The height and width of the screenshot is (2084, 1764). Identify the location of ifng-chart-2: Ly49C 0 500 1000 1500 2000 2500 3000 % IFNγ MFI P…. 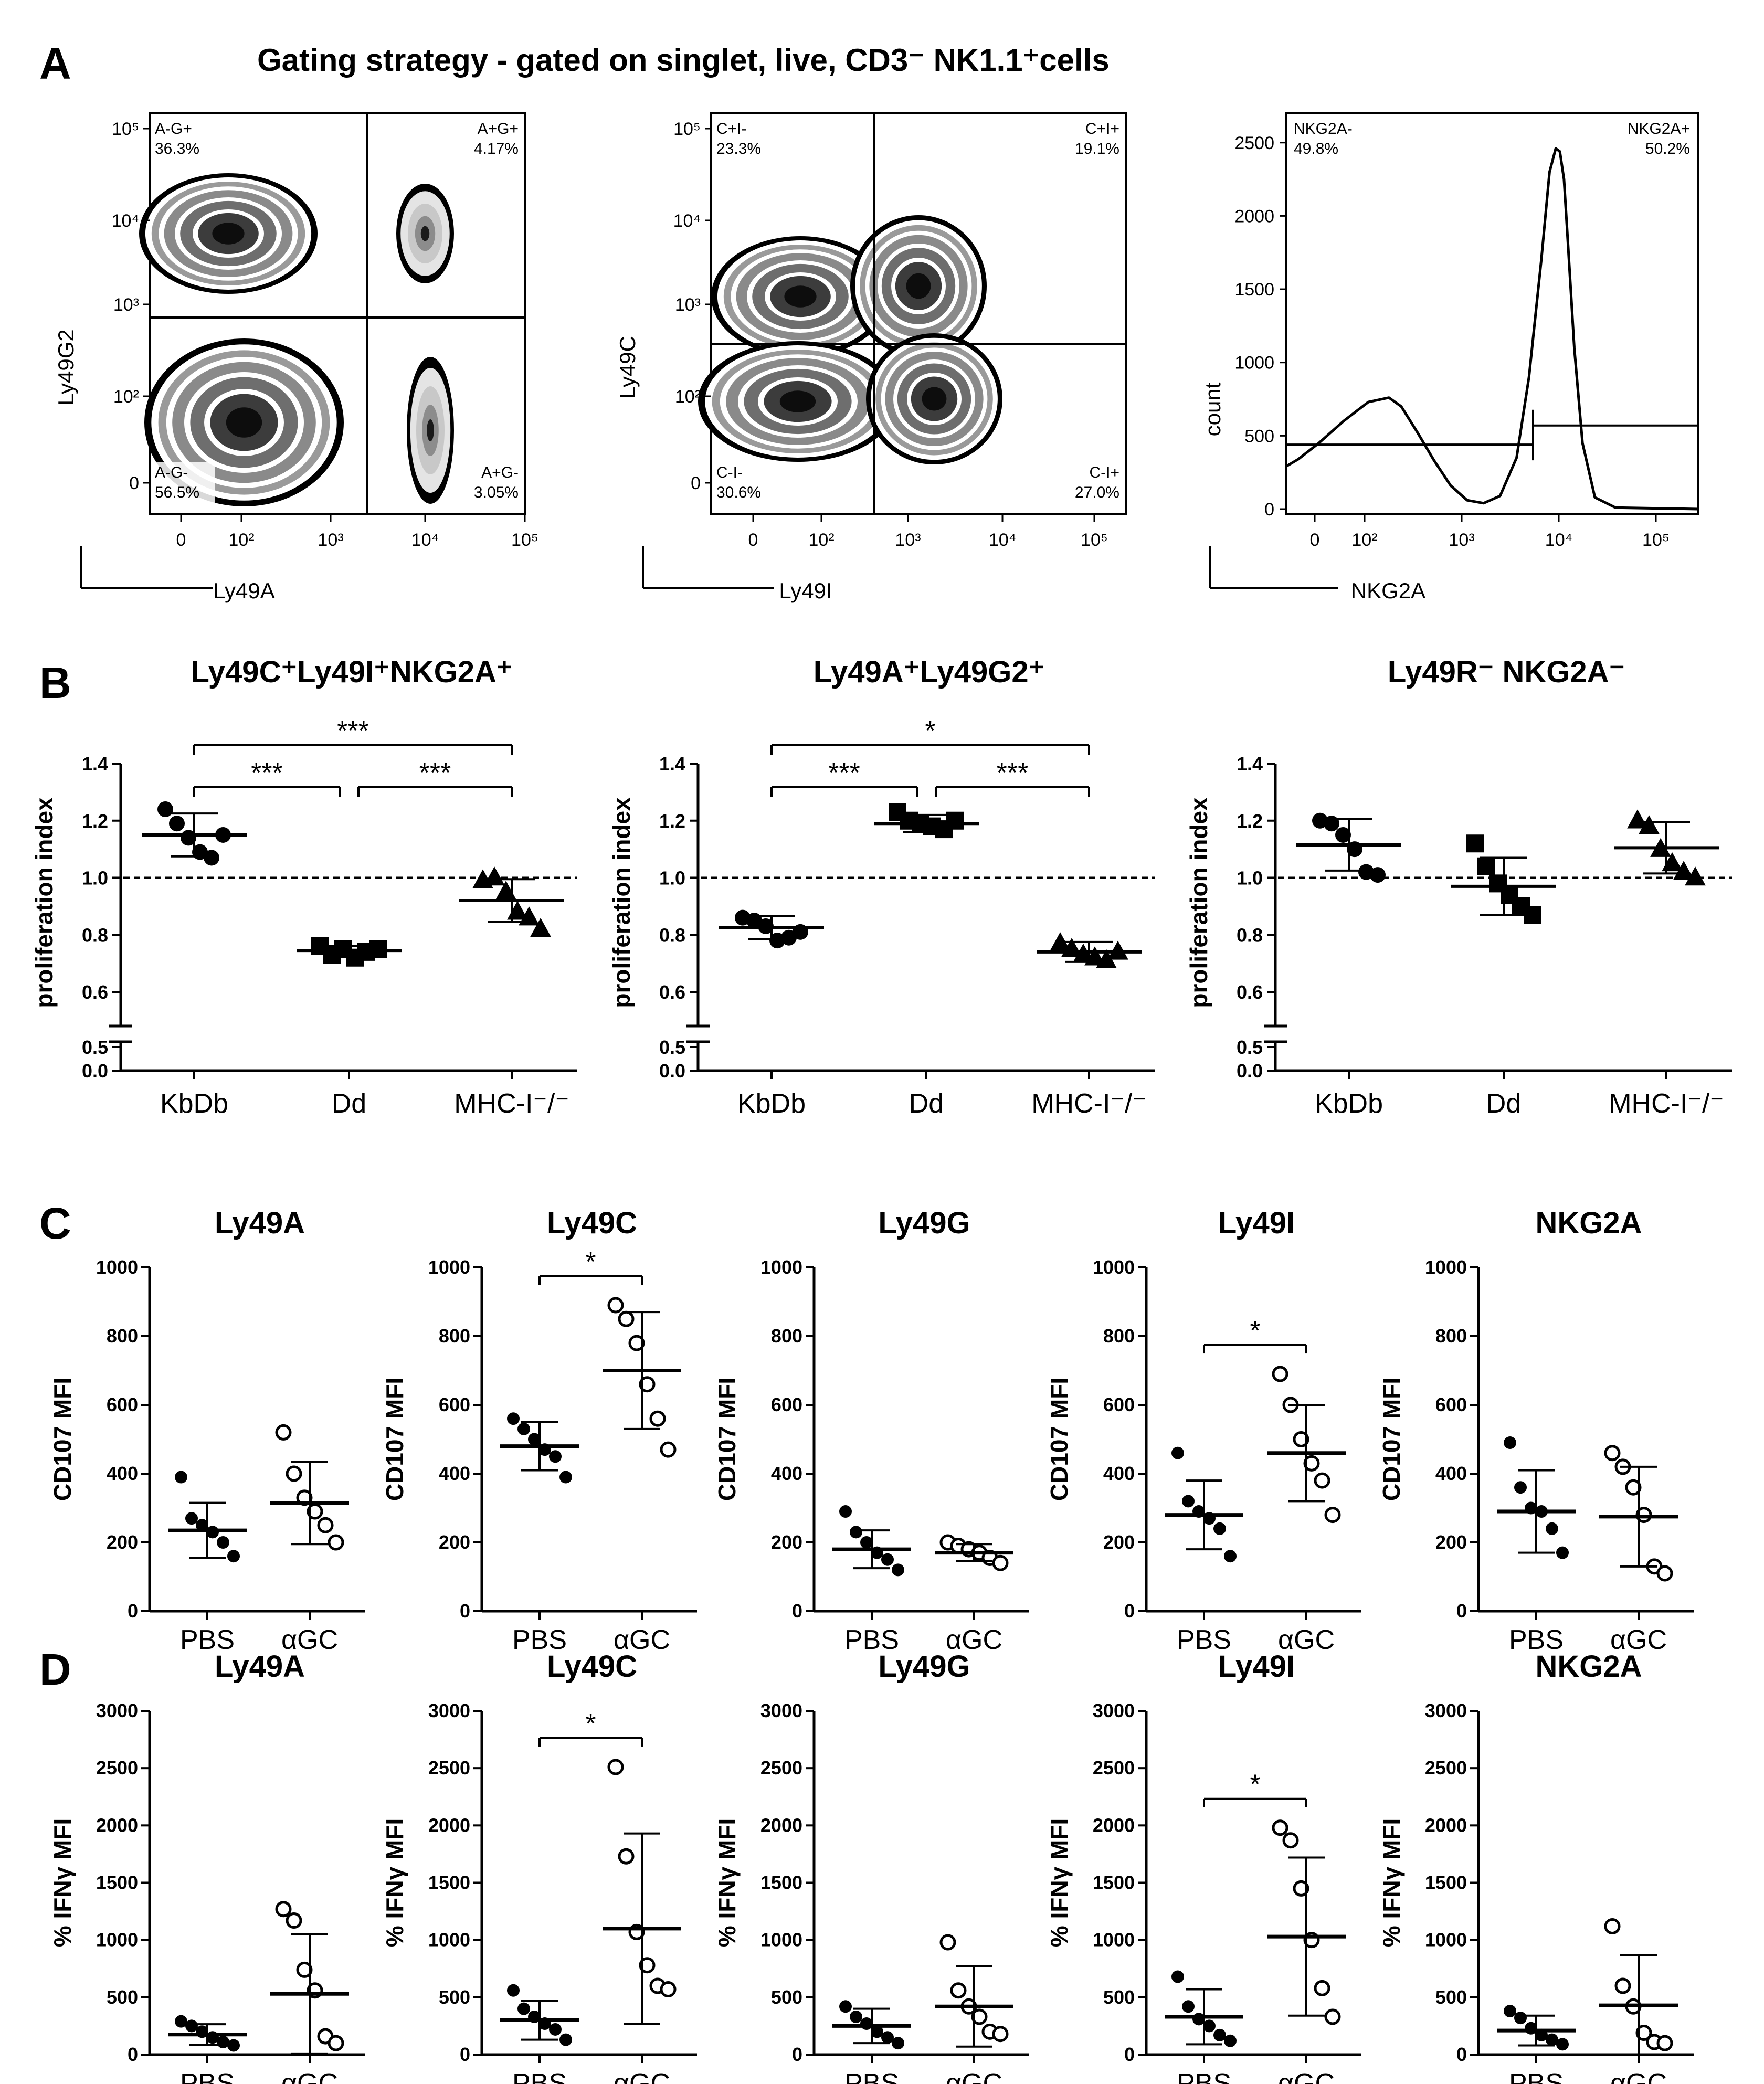
(539, 1867).